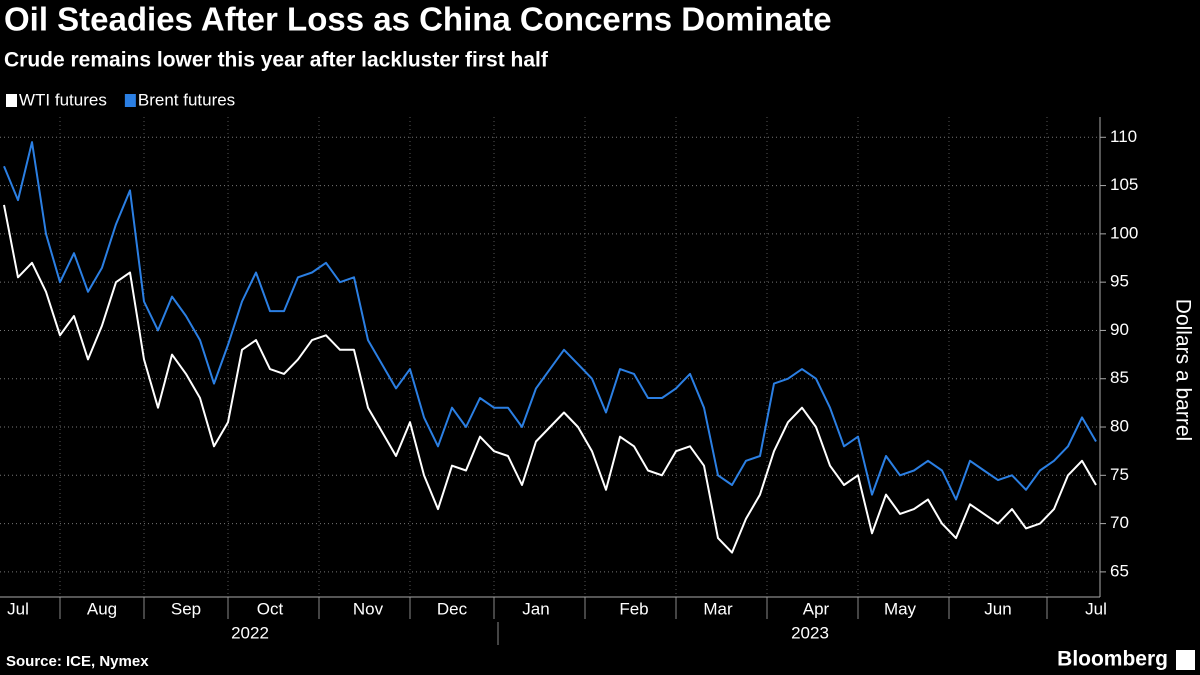 Image resolution: width=1200 pixels, height=675 pixels. I want to click on brand-icon, so click(1185, 660).